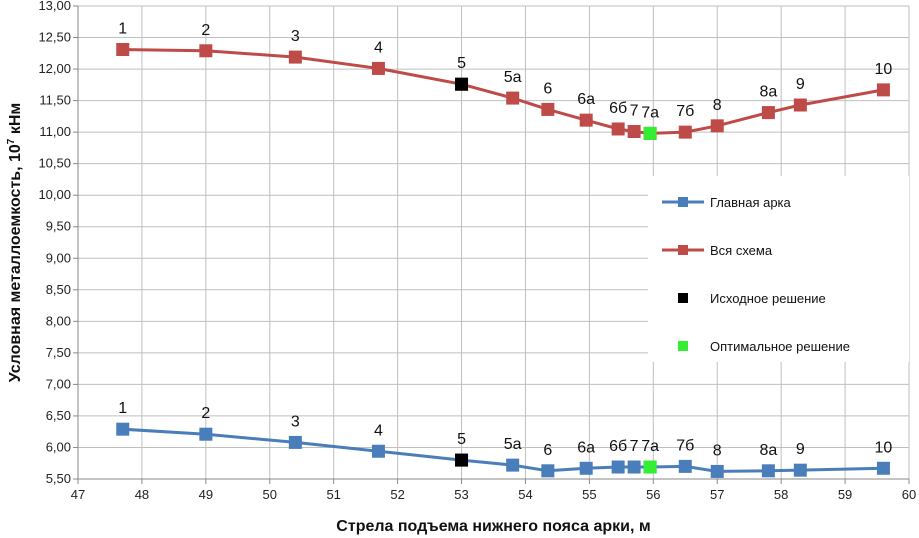 This screenshot has height=538, width=919. I want to click on y-tick-label: 11,50, so click(55, 100).